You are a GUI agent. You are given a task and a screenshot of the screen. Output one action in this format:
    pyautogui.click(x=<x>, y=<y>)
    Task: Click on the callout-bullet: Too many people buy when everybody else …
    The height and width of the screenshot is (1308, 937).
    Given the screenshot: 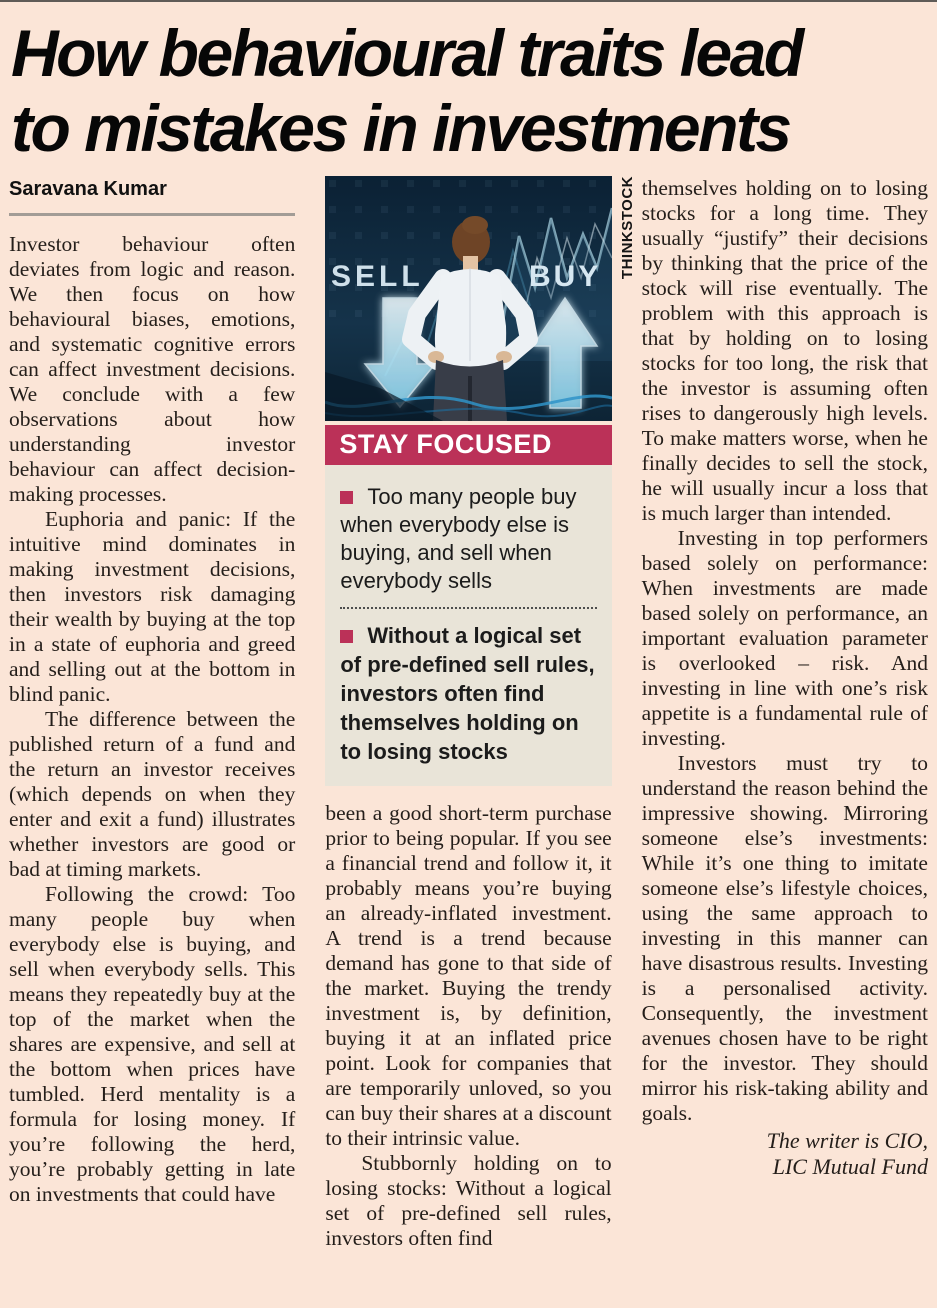 What is the action you would take?
    pyautogui.click(x=468, y=539)
    